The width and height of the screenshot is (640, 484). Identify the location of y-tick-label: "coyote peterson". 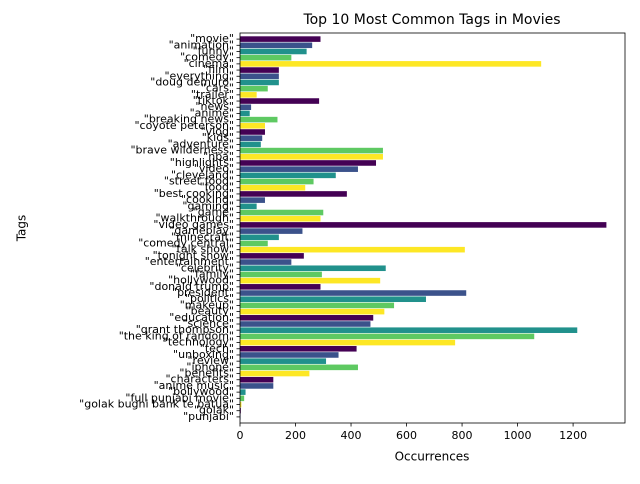
(185, 125).